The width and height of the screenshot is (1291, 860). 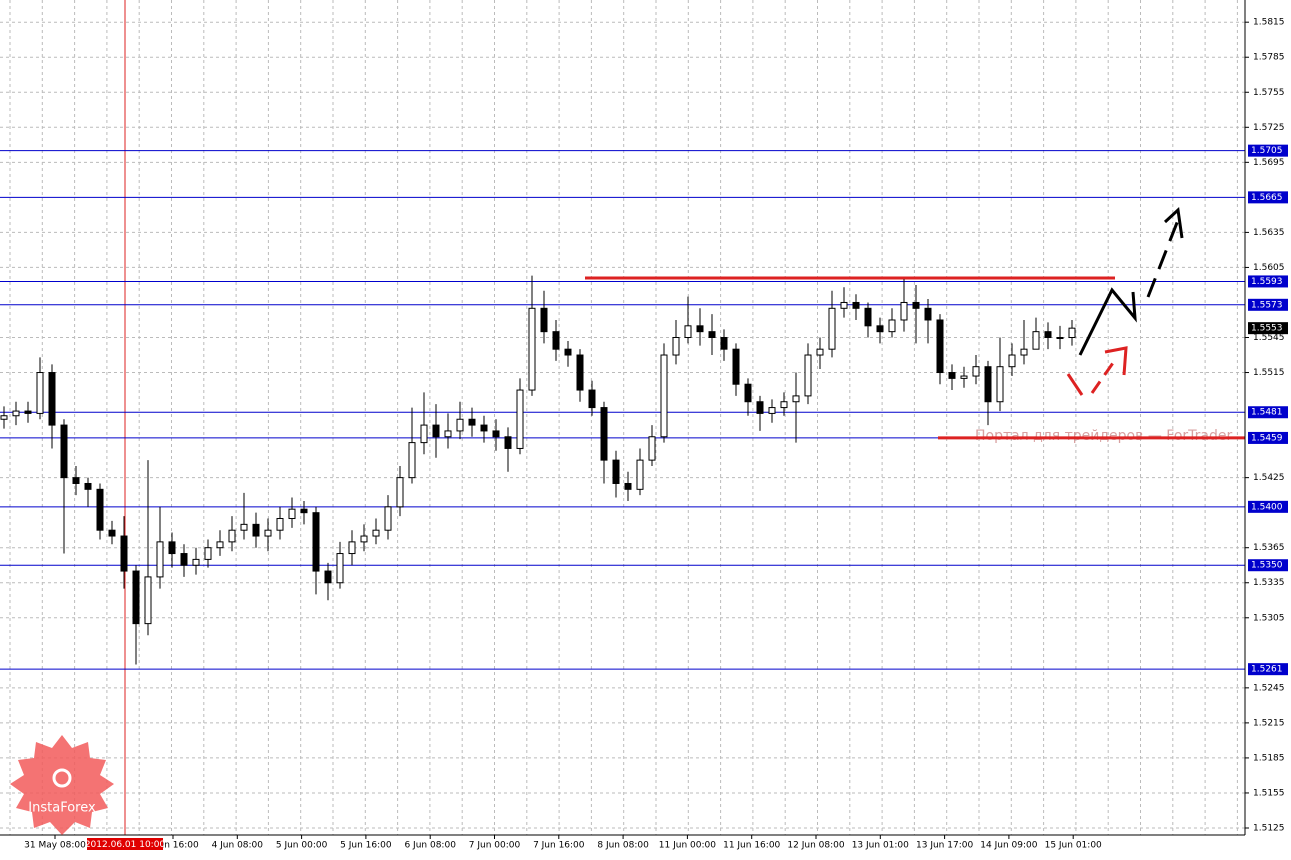 I want to click on x-tick-label: 6 Jun 08:00, so click(x=430, y=846).